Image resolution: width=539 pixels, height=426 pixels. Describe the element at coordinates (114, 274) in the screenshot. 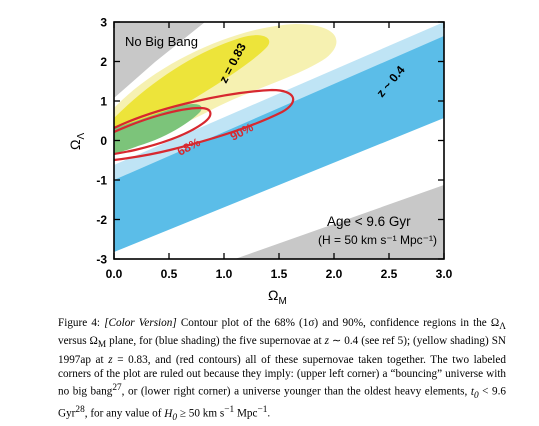

I see `x-tick-label: 0.0` at that location.